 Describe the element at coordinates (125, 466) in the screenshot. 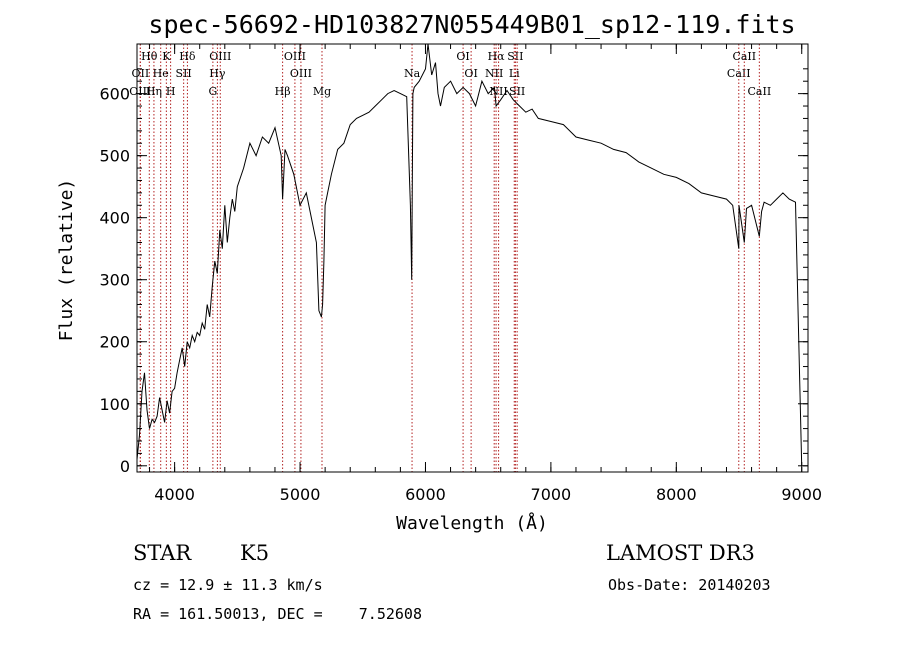

I see `y-tick-label: 0` at that location.